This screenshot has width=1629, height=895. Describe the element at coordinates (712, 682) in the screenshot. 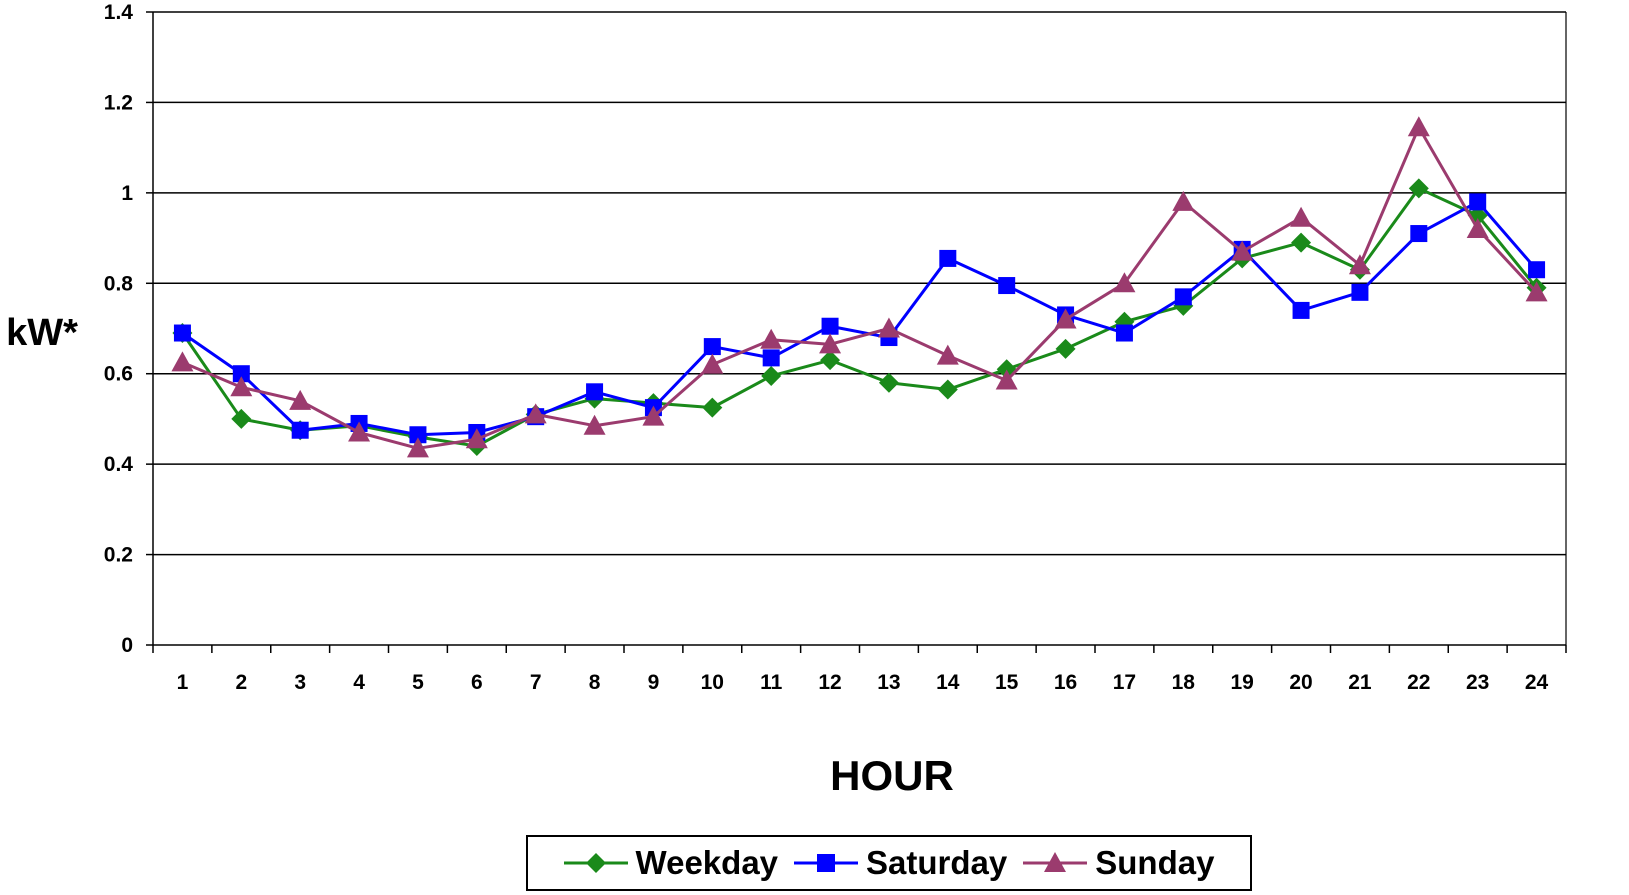

I see `x-tick-label: 10` at that location.